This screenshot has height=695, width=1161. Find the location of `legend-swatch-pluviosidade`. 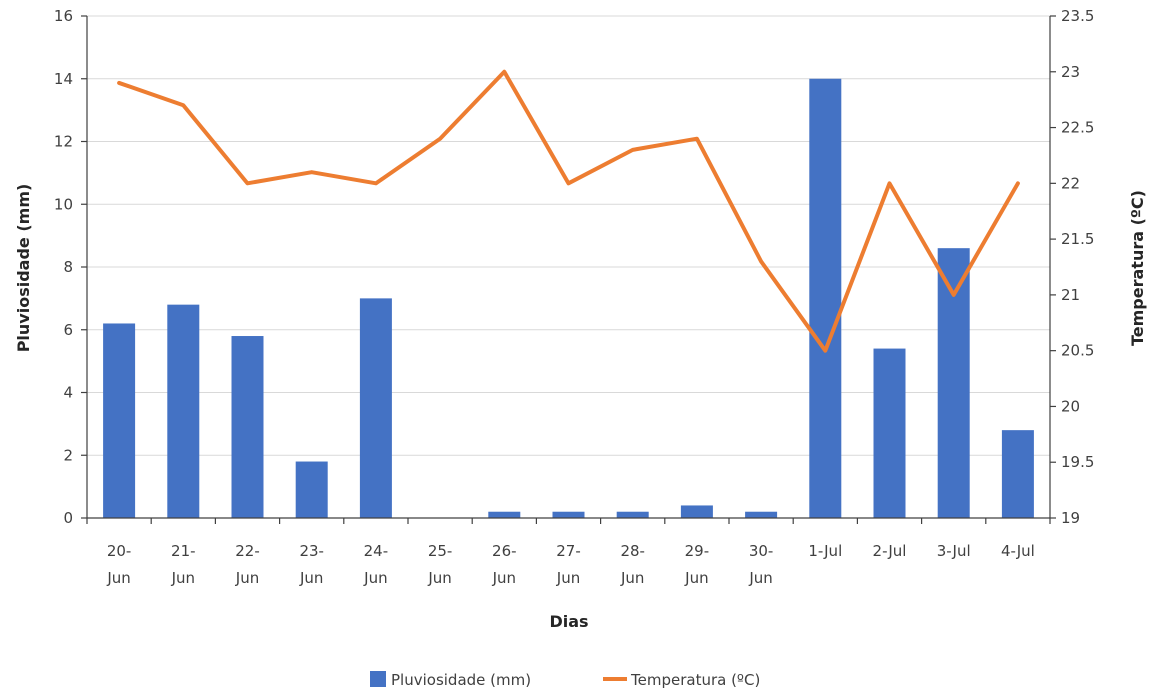

legend-swatch-pluviosidade is located at coordinates (378, 679).